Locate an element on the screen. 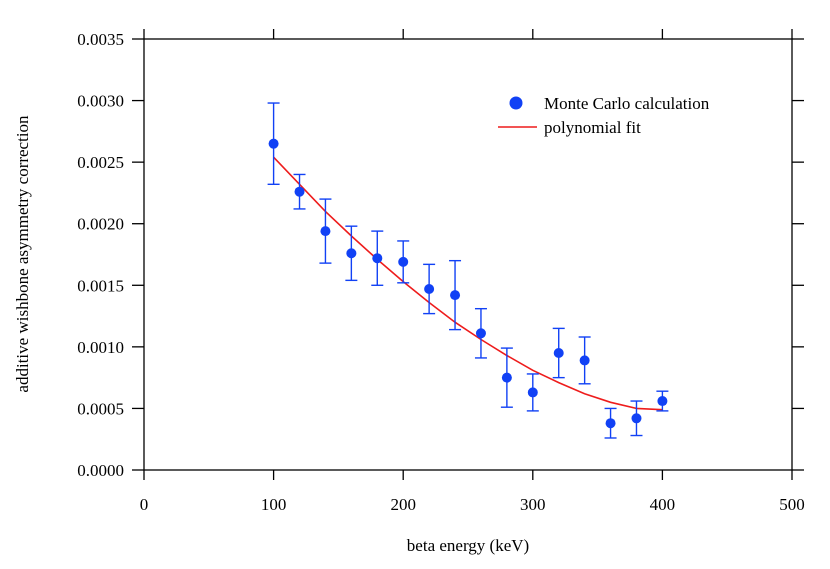 Image resolution: width=830 pixels, height=569 pixels. x-tick-label: 300 is located at coordinates (533, 504).